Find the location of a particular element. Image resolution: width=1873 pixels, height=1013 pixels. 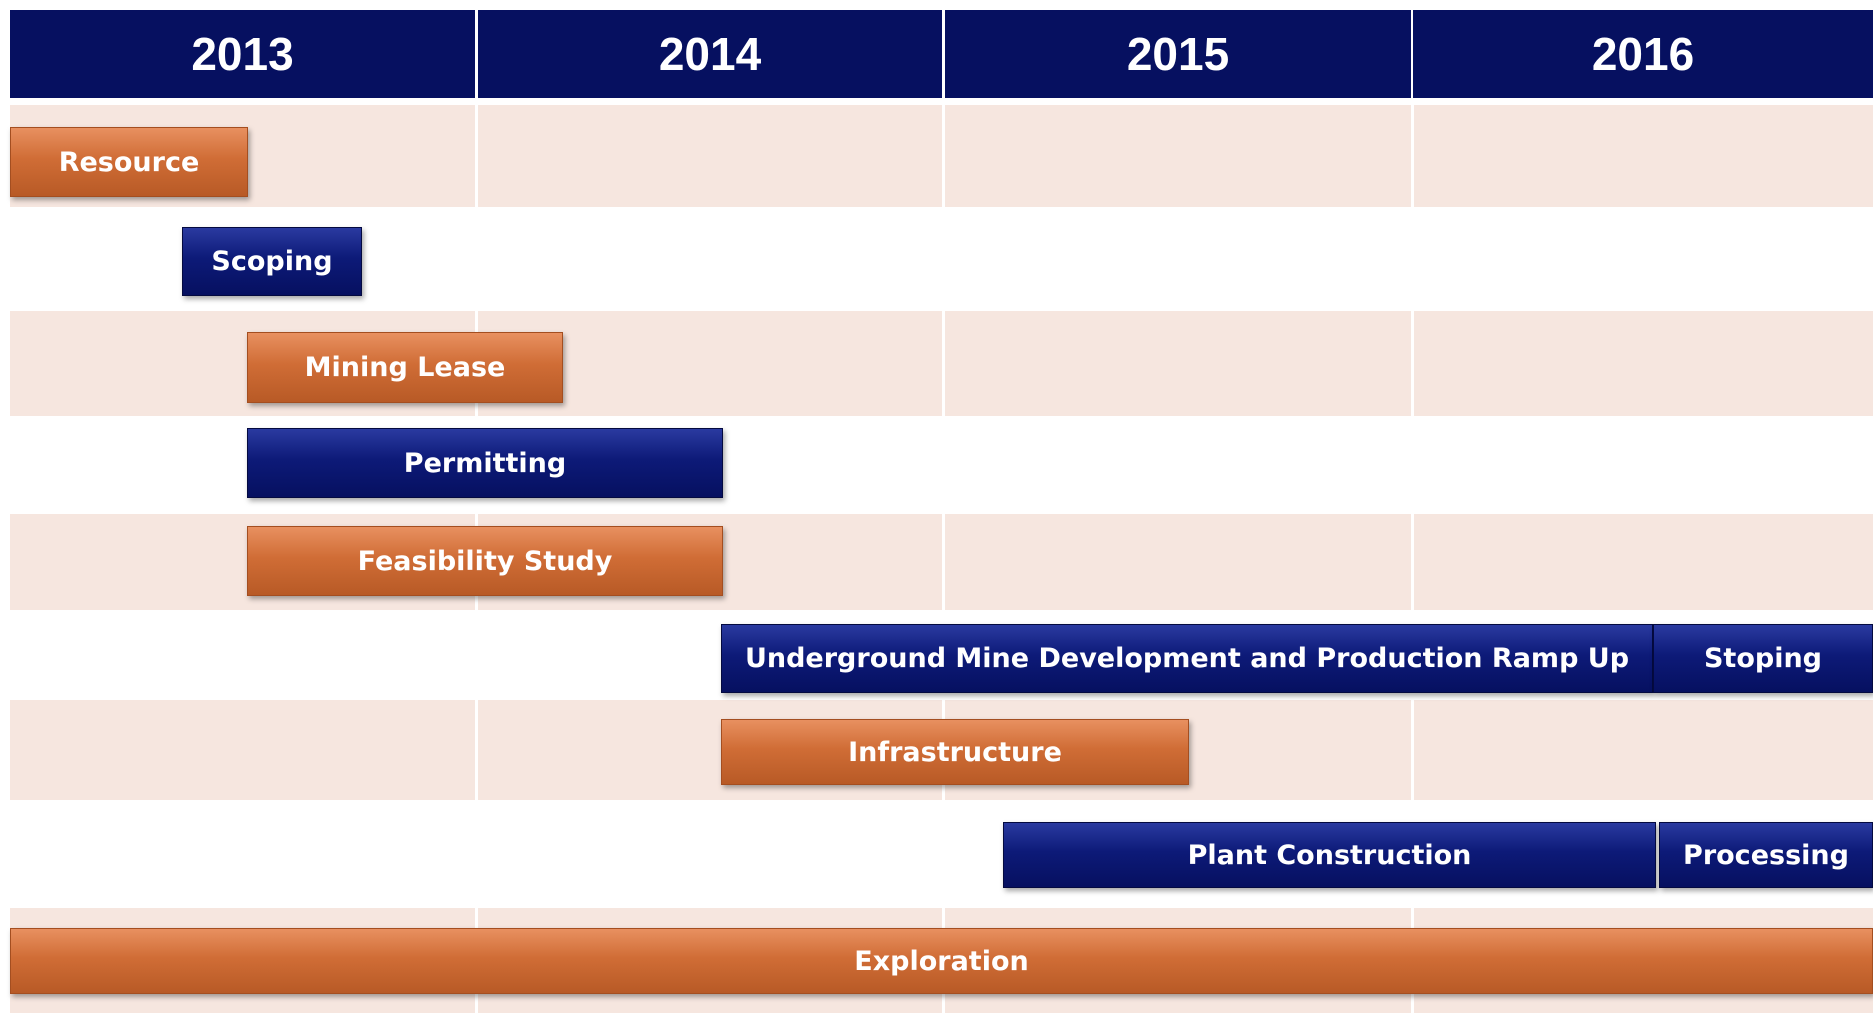

row-band is located at coordinates (941, 156).